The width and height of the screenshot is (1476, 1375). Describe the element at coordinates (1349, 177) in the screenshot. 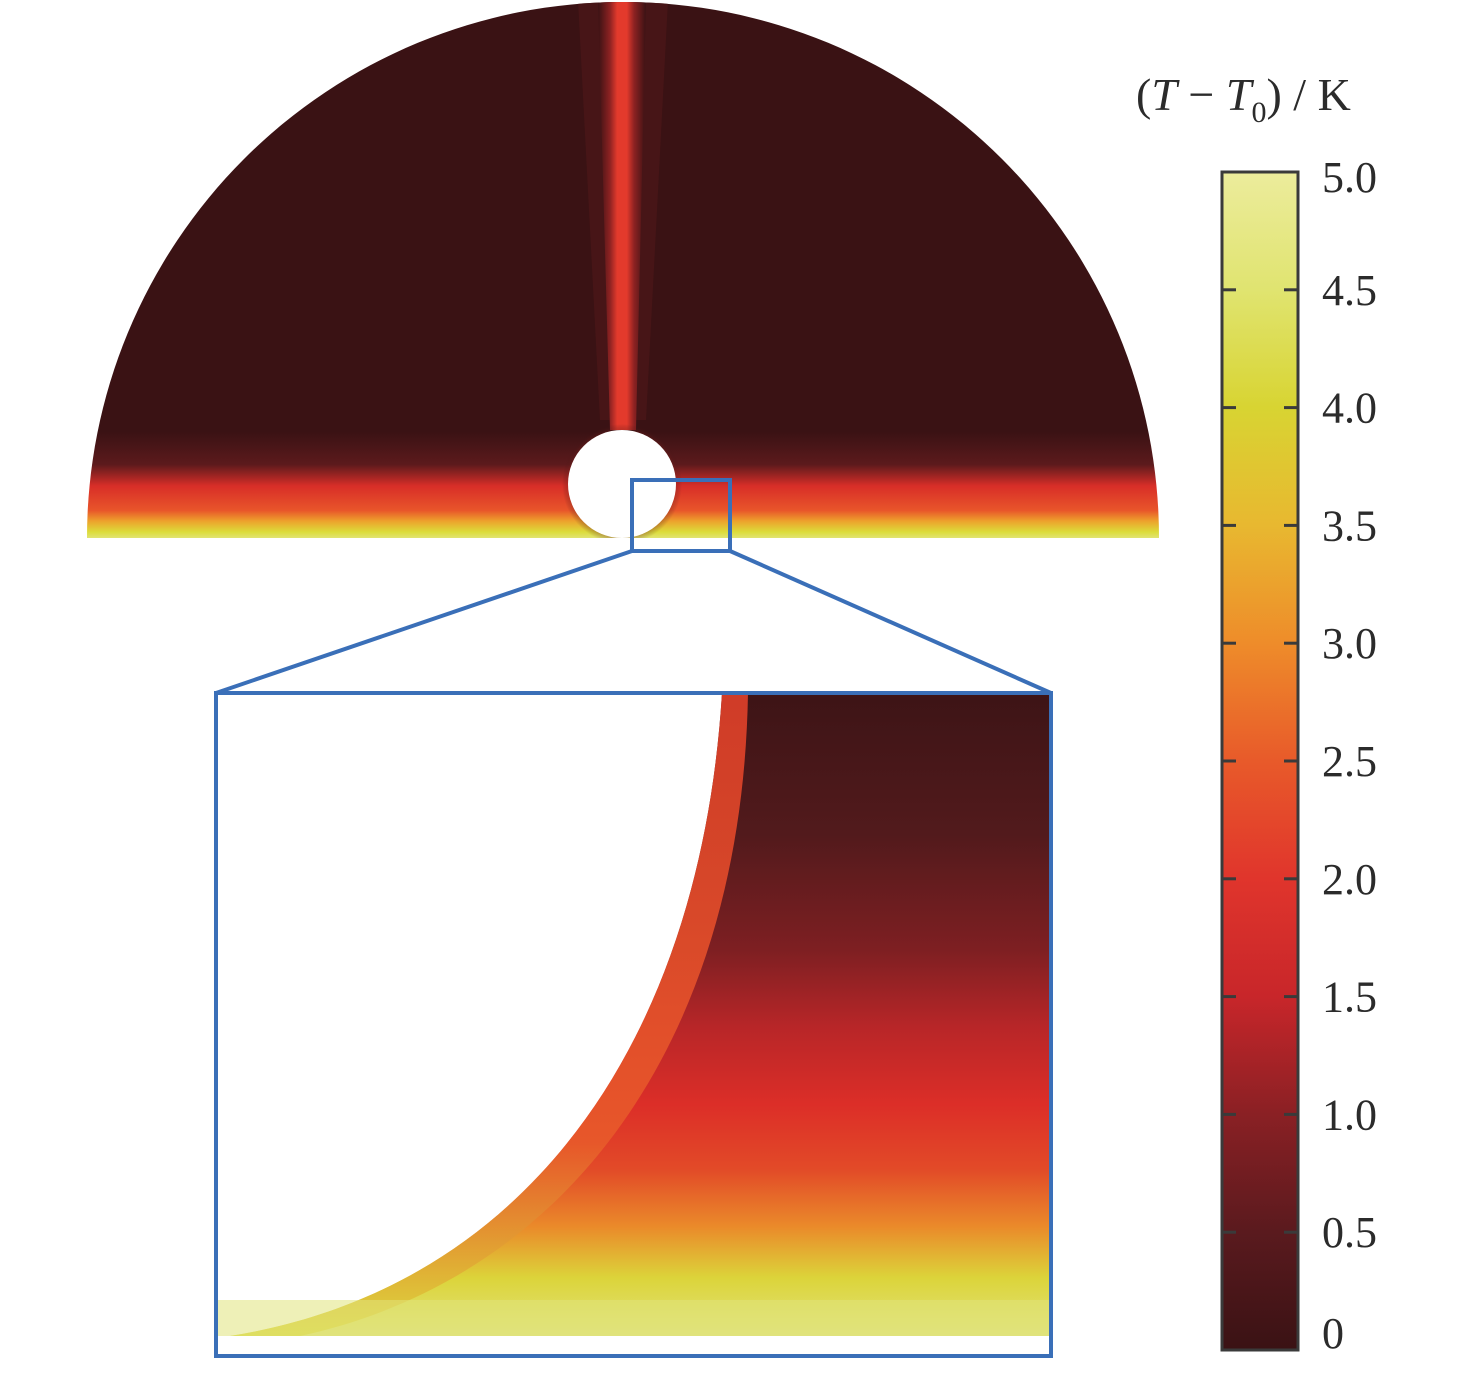

I see `colorbar-tick-label: 5.0` at that location.